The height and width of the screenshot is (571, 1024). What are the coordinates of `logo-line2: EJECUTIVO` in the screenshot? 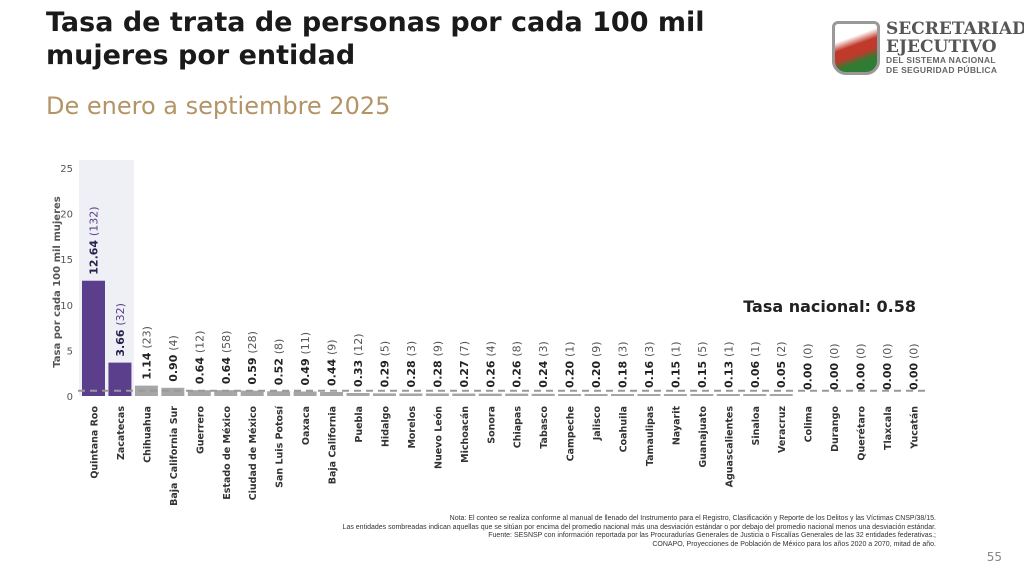 It's located at (941, 47).